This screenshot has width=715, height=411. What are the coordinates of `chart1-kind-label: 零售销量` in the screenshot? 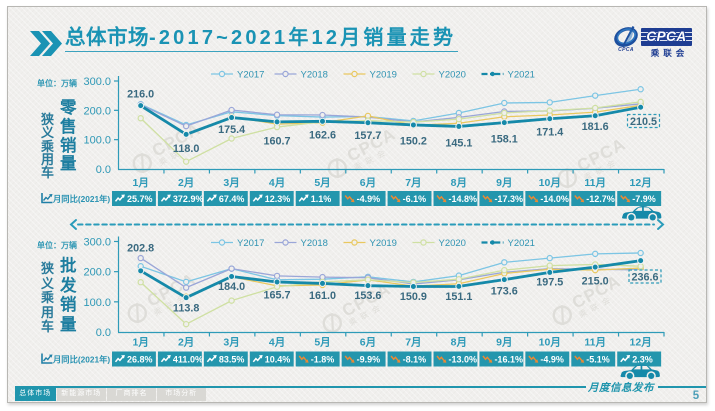 It's located at (68, 136).